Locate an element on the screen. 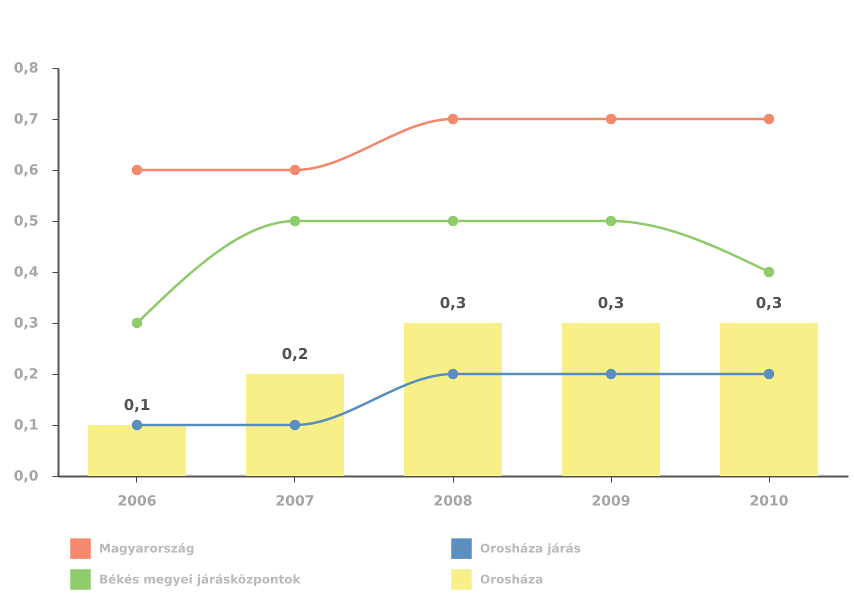  legend-label: Orosháza is located at coordinates (512, 579).